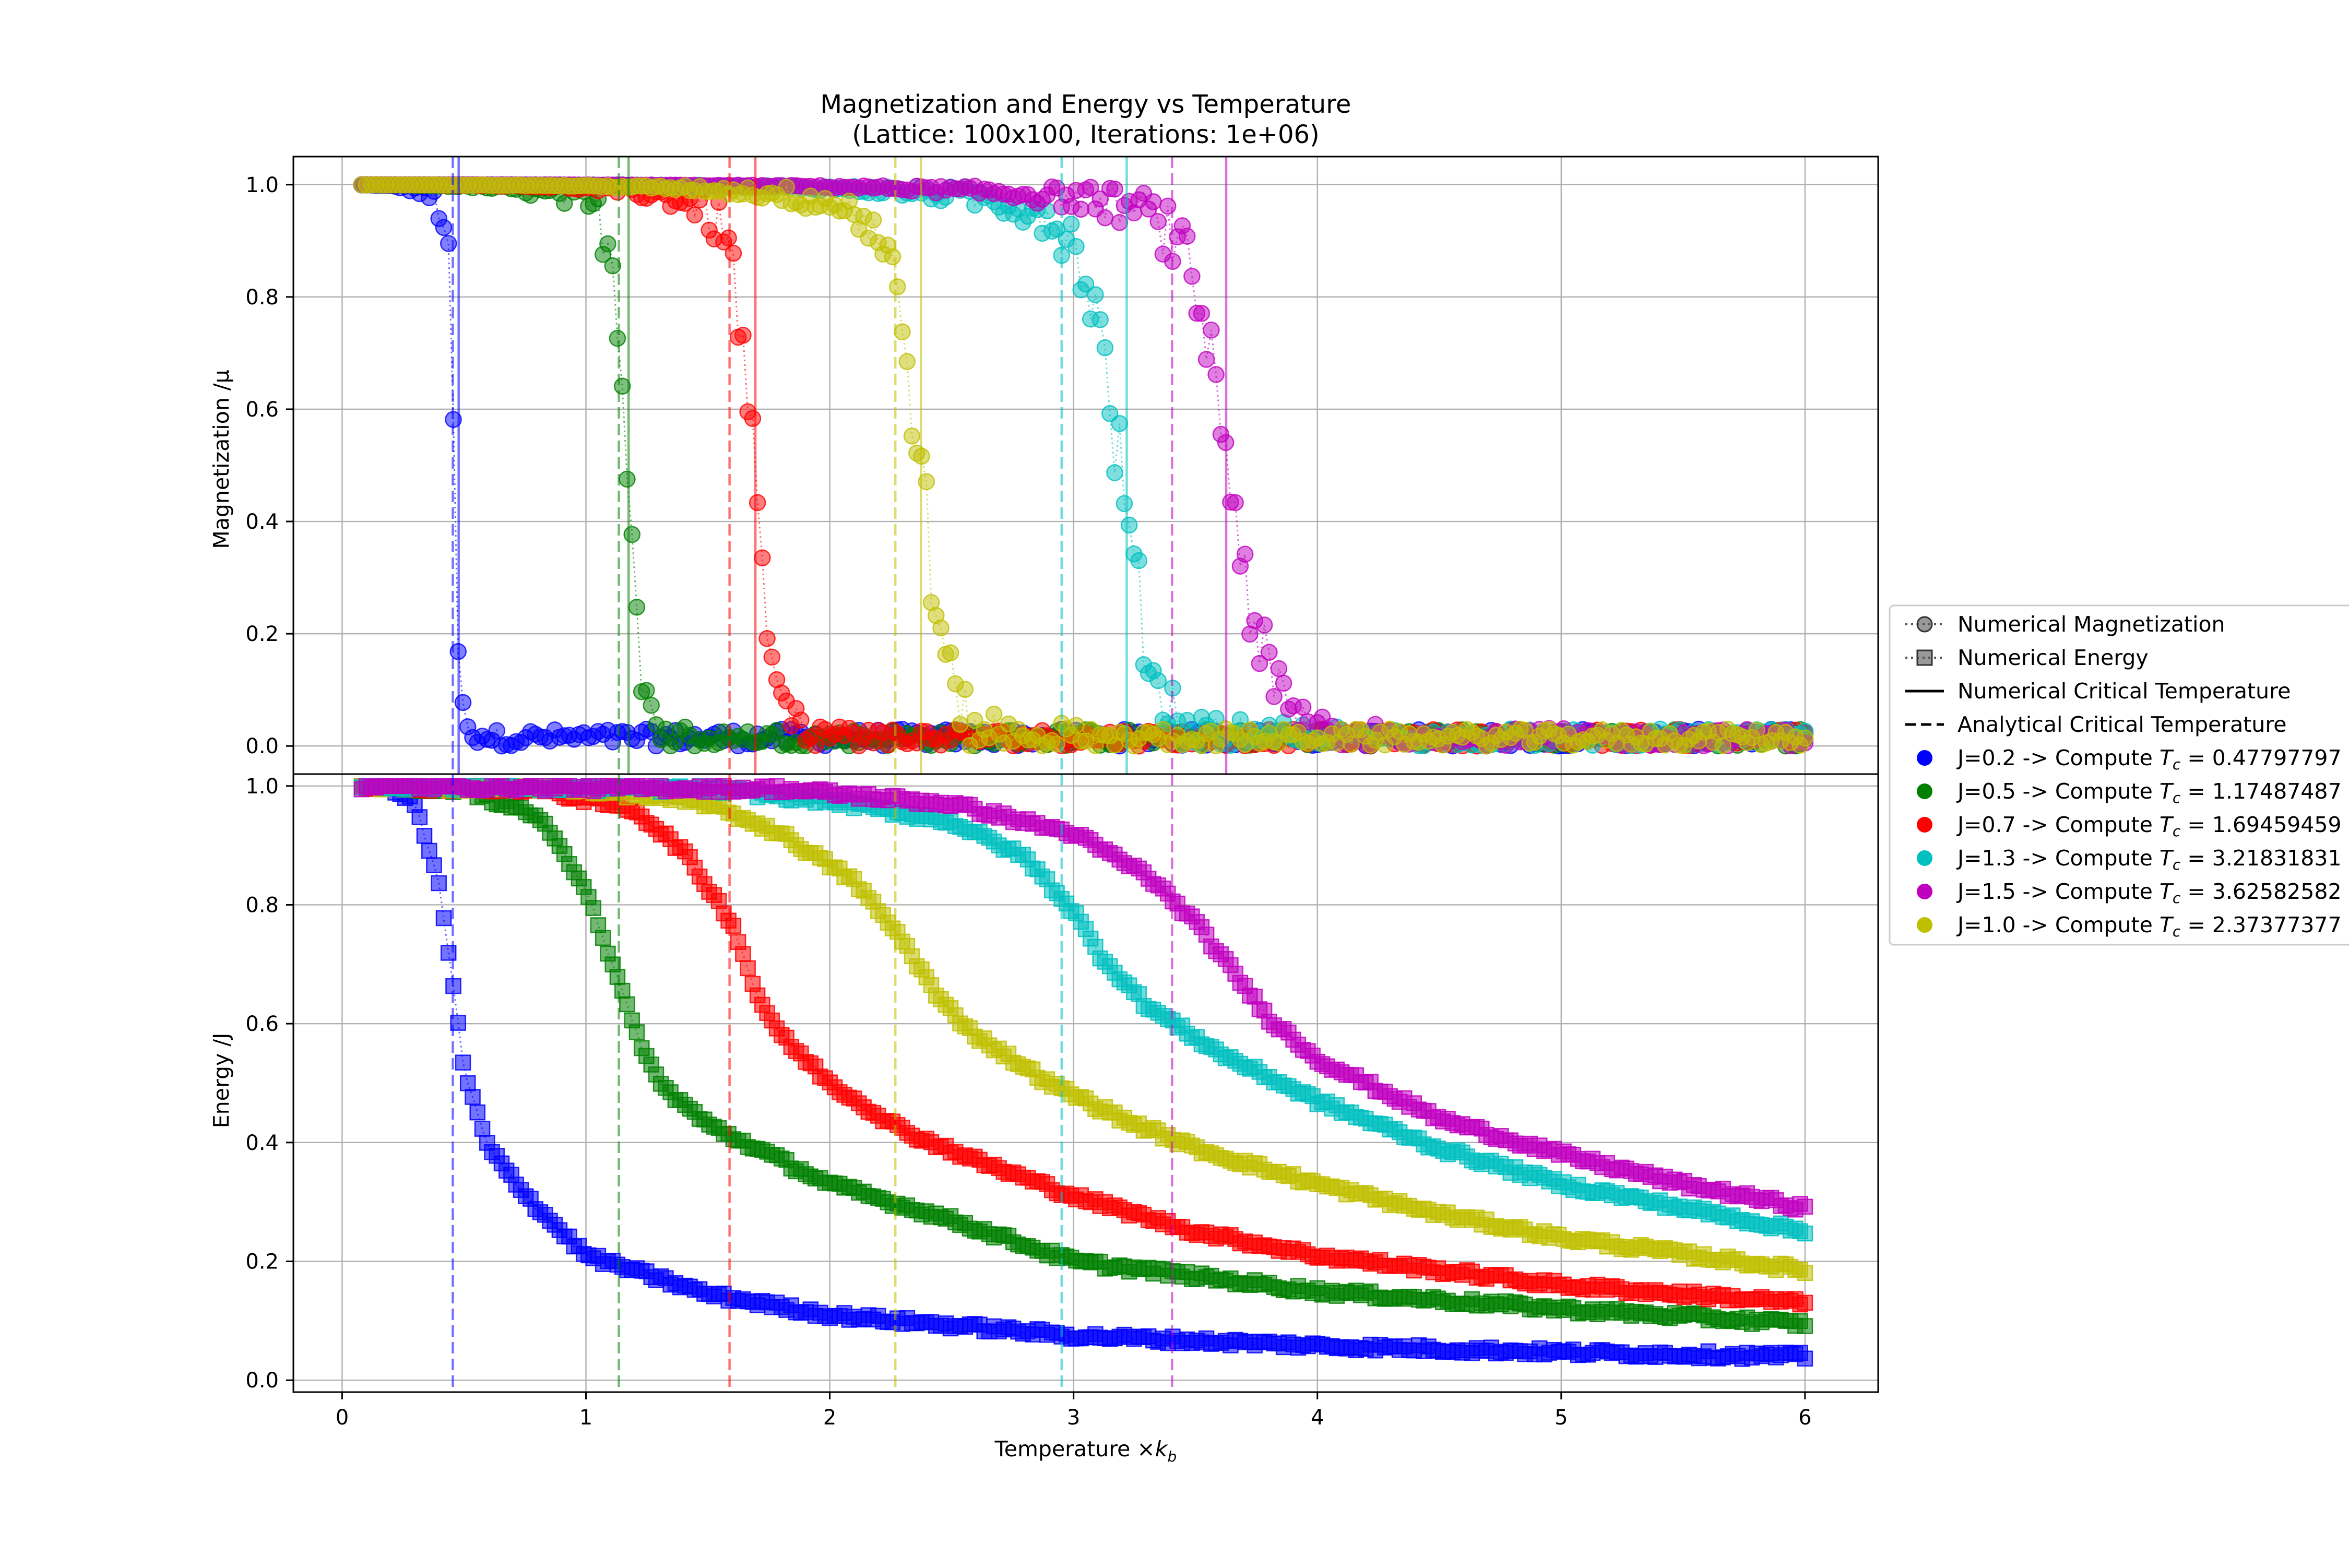  What do you see at coordinates (262, 1024) in the screenshot?
I see `bottom-ytick-label: 0.6` at bounding box center [262, 1024].